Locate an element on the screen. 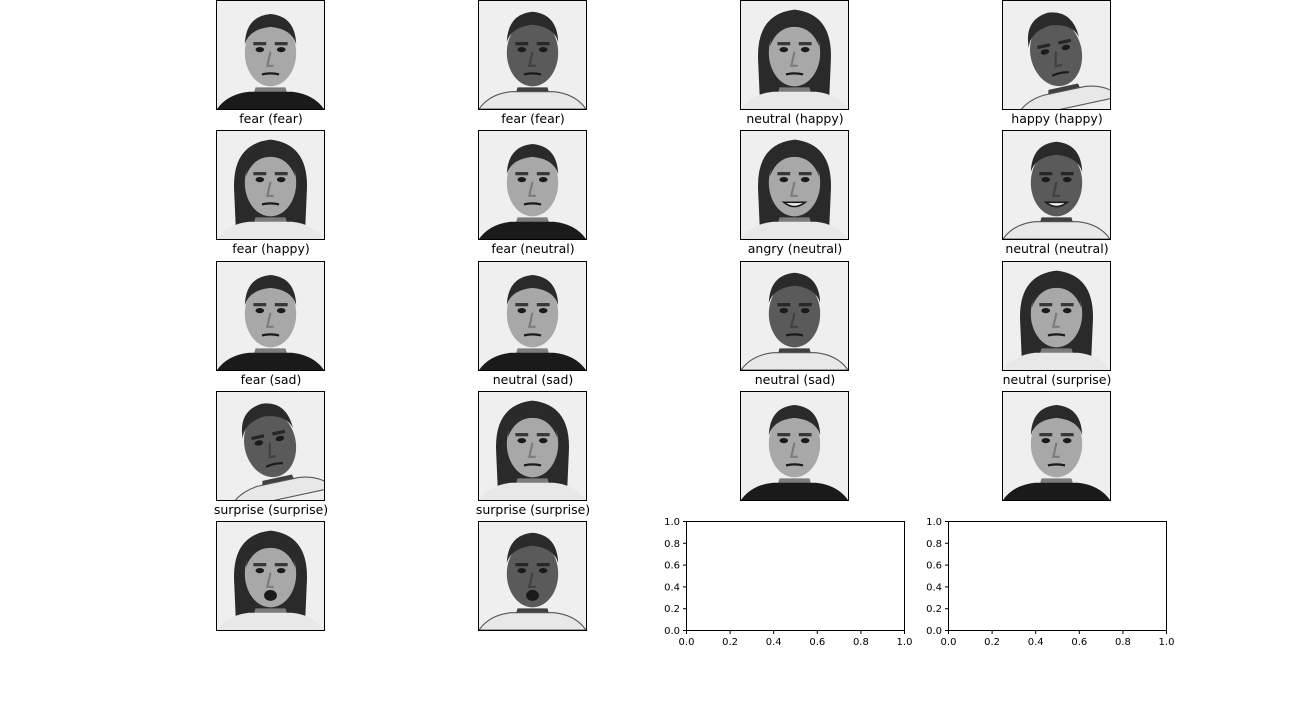  image-caption: fear (neutral) is located at coordinates (533, 248).